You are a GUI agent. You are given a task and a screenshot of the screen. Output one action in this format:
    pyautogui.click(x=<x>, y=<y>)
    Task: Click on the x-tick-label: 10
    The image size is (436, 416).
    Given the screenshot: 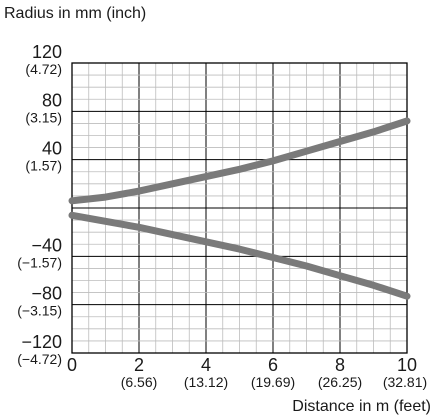 What is the action you would take?
    pyautogui.click(x=407, y=365)
    